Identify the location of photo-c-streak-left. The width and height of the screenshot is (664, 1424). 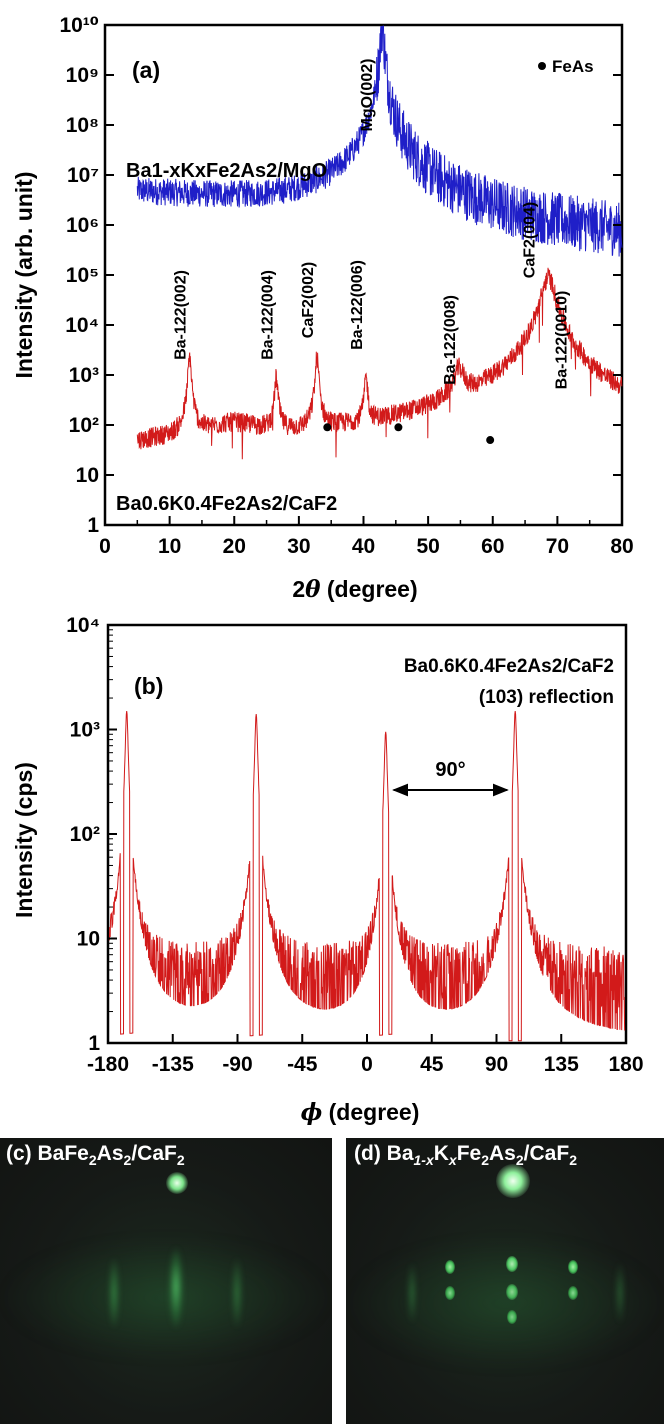
(114, 1293).